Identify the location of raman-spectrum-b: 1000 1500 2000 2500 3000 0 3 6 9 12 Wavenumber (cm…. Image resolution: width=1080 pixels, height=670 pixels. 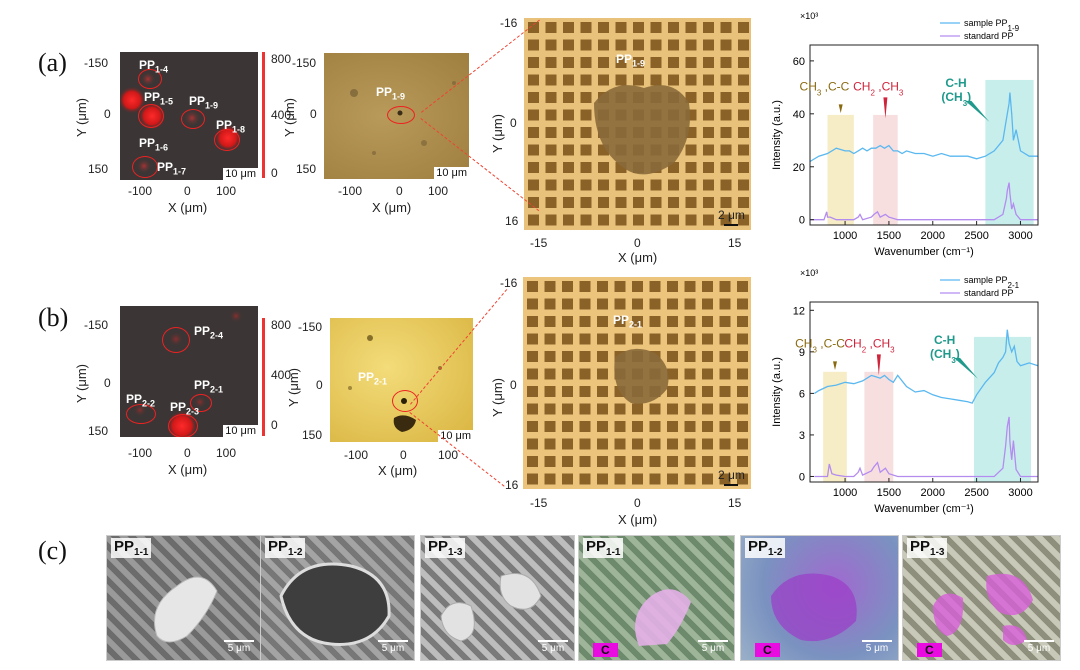
(905, 391).